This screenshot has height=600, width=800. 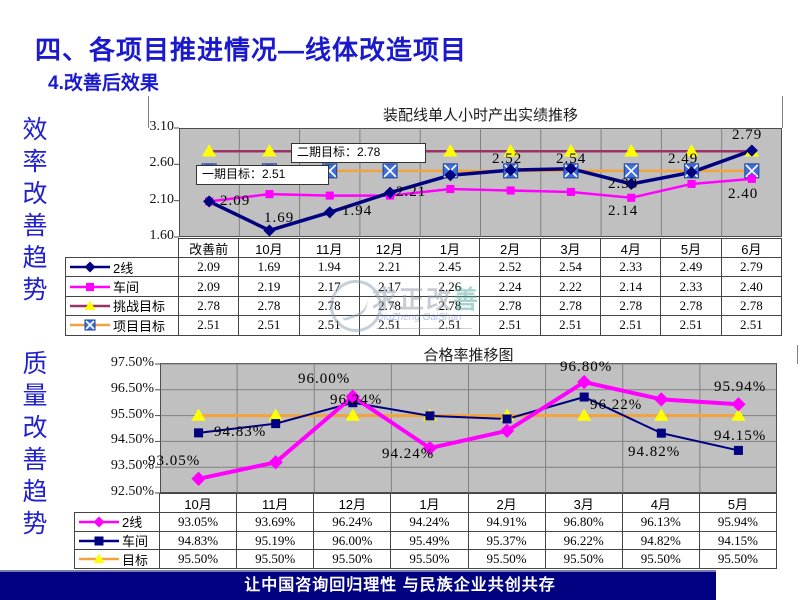 I want to click on phase2-target-callout: 二期目标：2.78, so click(x=358, y=153).